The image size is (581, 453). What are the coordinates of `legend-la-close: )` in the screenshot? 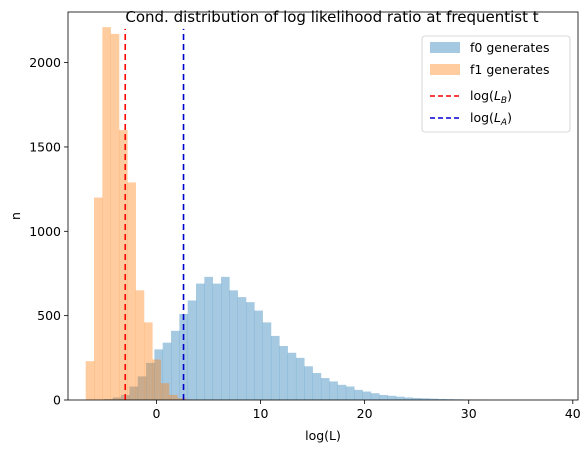 It's located at (509, 117).